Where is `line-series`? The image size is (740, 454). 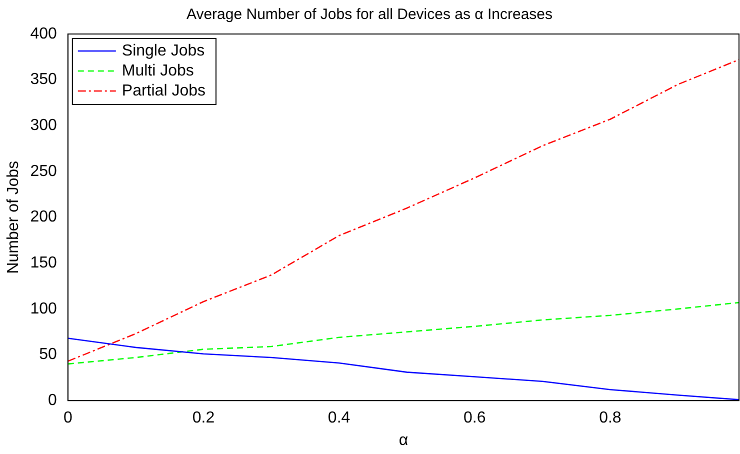 line-series is located at coordinates (403, 333).